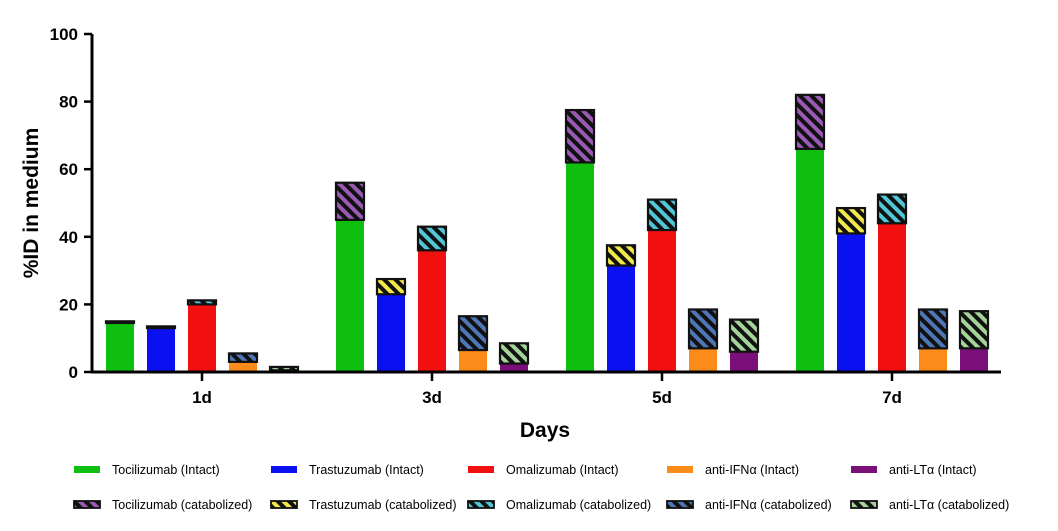 This screenshot has width=1058, height=531. Describe the element at coordinates (744, 335) in the screenshot. I see `bar-catabolized-anti-LTα-5d` at that location.